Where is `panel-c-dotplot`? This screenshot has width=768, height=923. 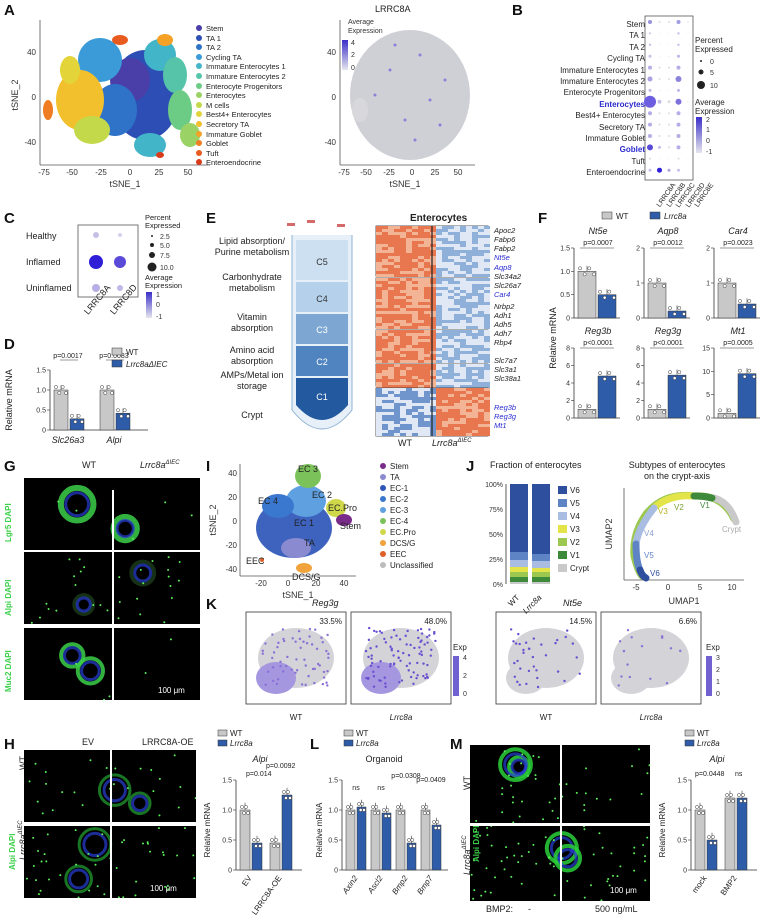
panel-c-dotplot is located at coordinates (108, 261).